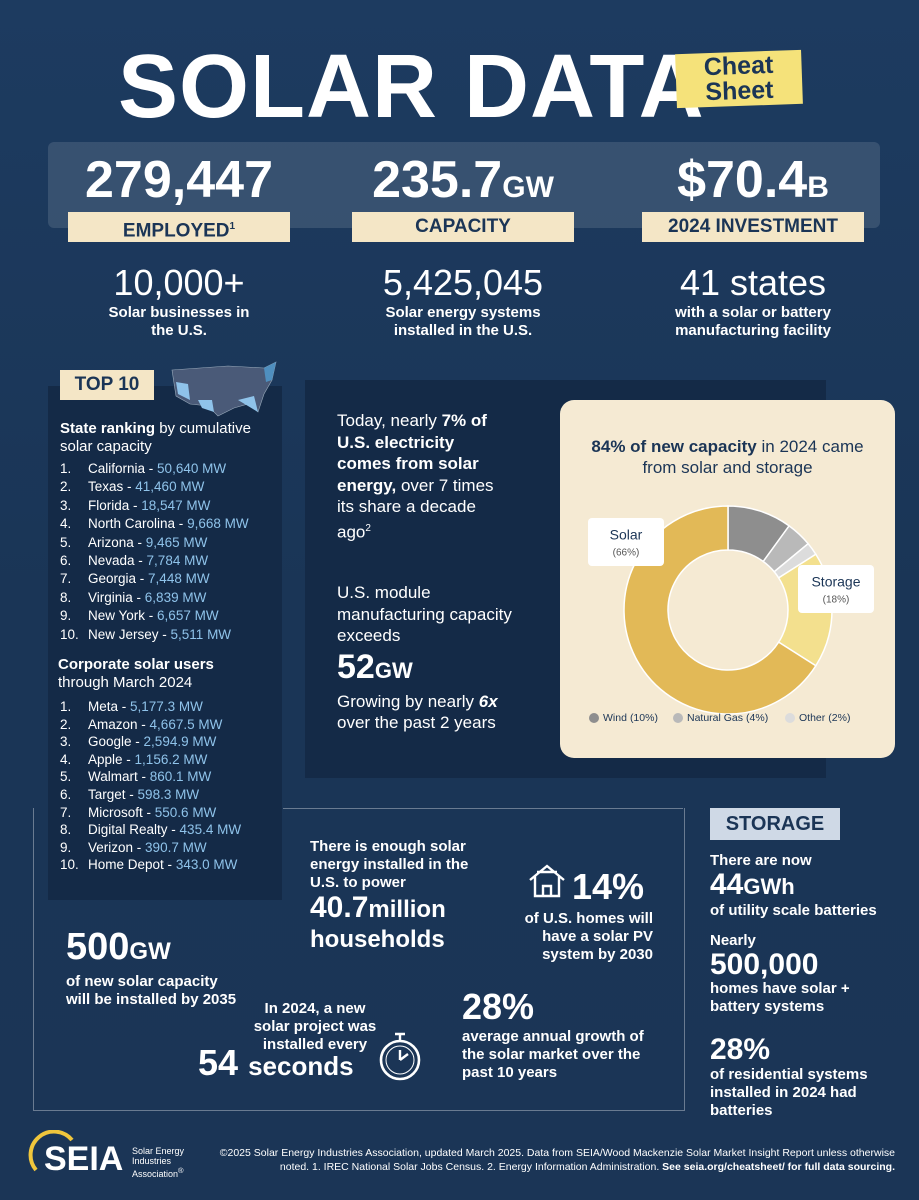 The height and width of the screenshot is (1200, 919). What do you see at coordinates (136, 664) in the screenshot?
I see `heading-bold: Corporate solar users` at bounding box center [136, 664].